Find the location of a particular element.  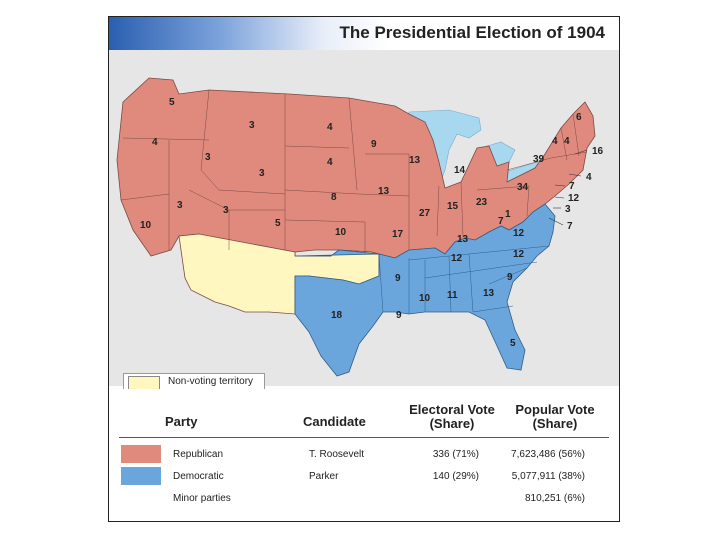

row-republican-popular: 7,623,486 (56%) is located at coordinates (548, 454).